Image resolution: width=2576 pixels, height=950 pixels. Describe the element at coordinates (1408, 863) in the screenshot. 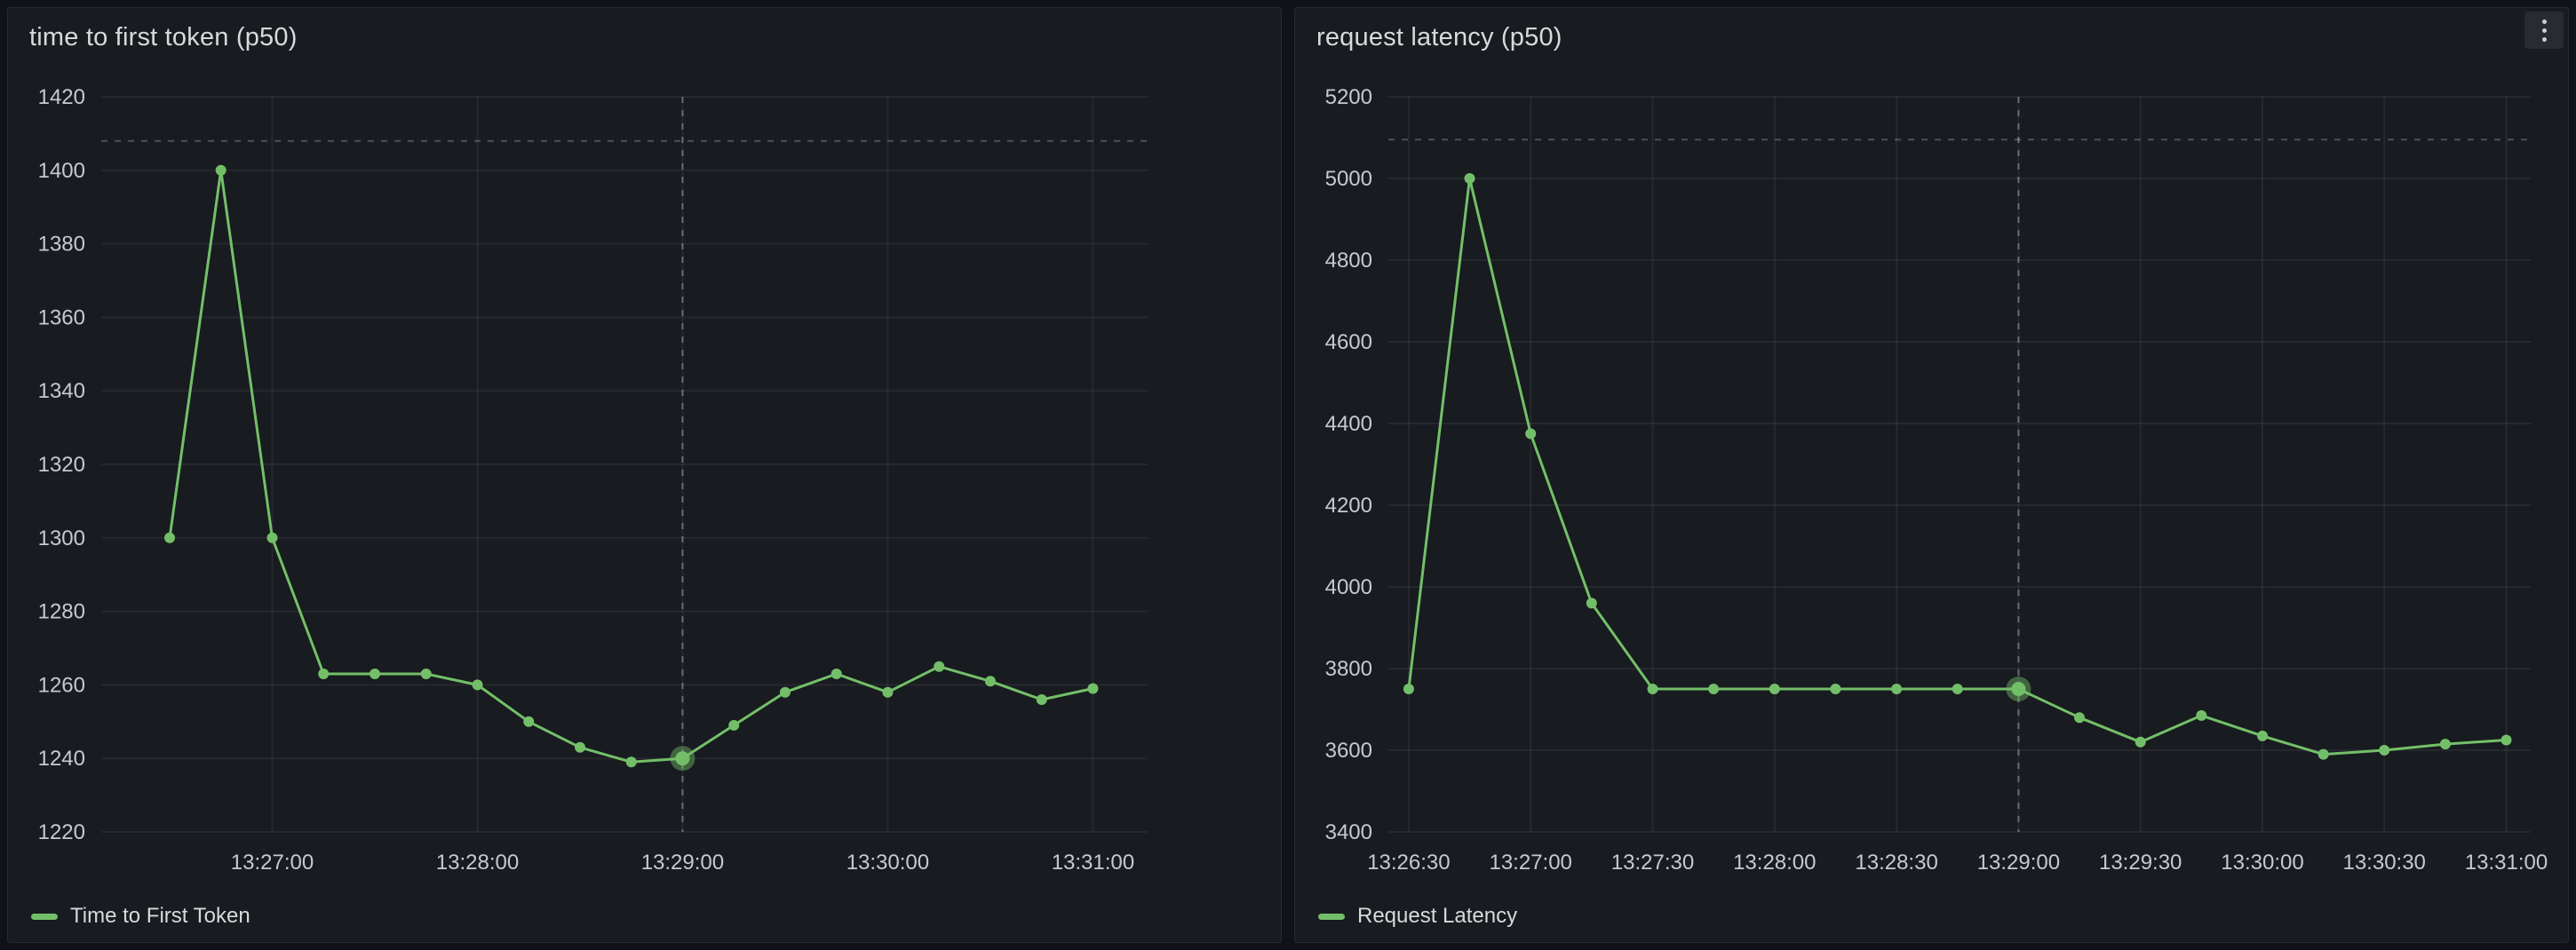

I see `svg-text: 13:26:30` at that location.